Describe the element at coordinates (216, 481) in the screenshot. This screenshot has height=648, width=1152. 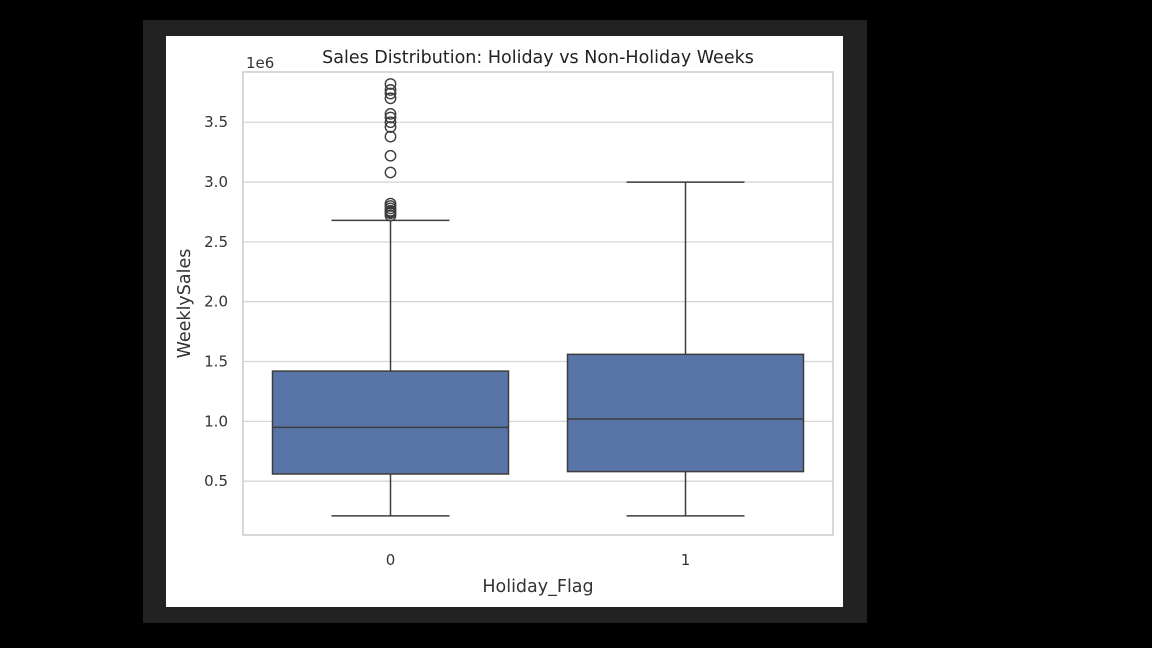
I see `y-tick-label: 0.5` at that location.